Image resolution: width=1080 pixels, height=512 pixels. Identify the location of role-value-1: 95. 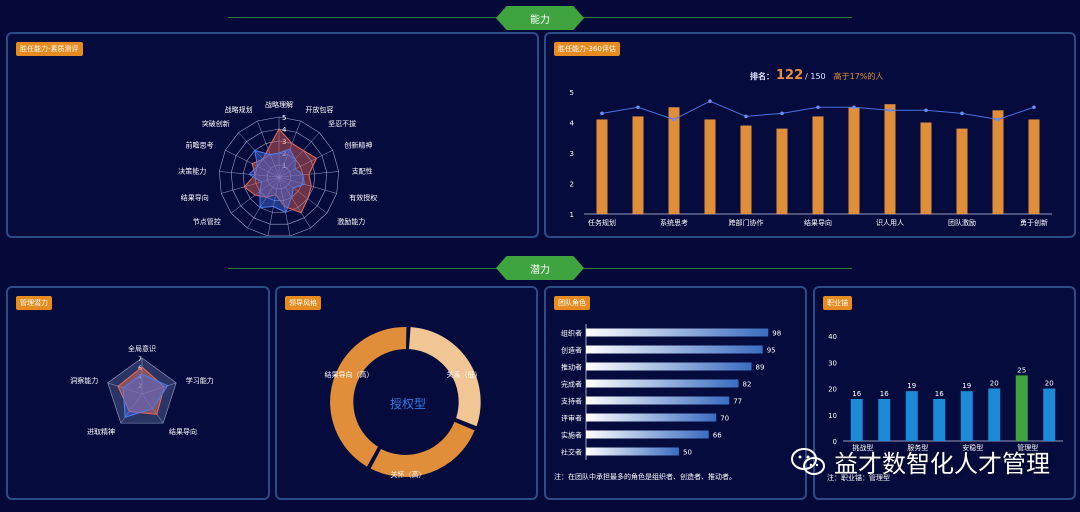
(771, 351).